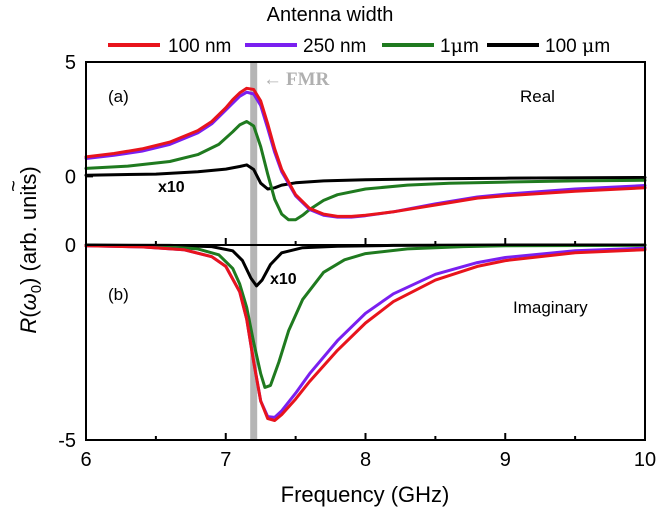 The image size is (660, 513). I want to click on panel-b-scale-note: x10, so click(283, 279).